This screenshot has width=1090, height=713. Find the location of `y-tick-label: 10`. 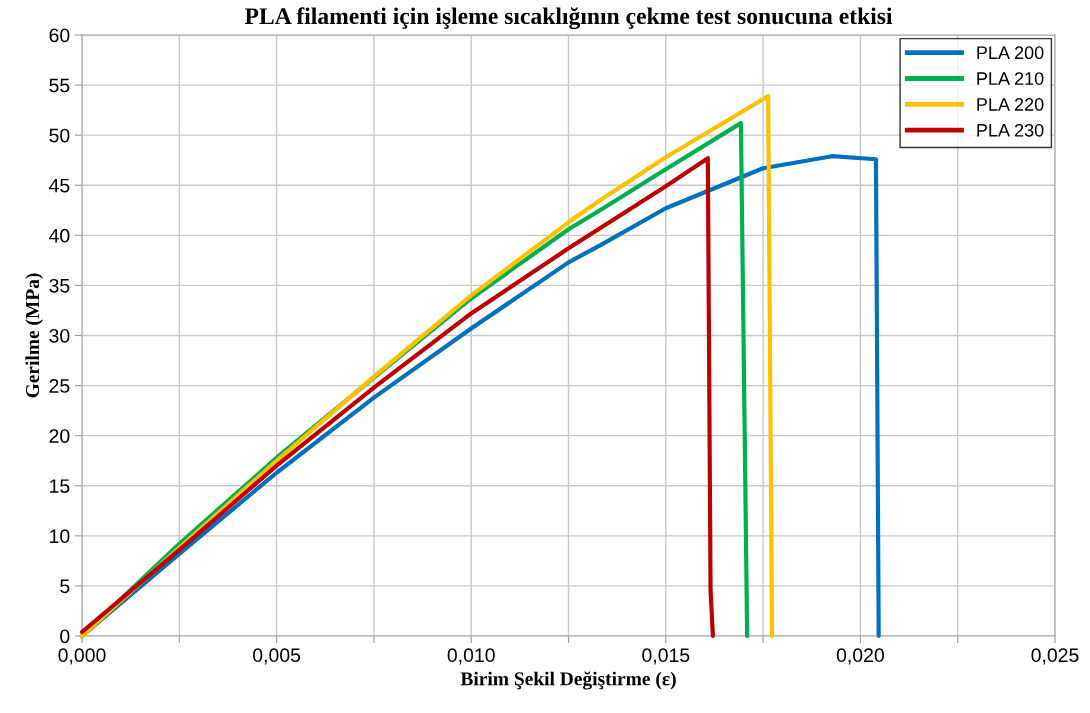

y-tick-label: 10 is located at coordinates (60, 536).